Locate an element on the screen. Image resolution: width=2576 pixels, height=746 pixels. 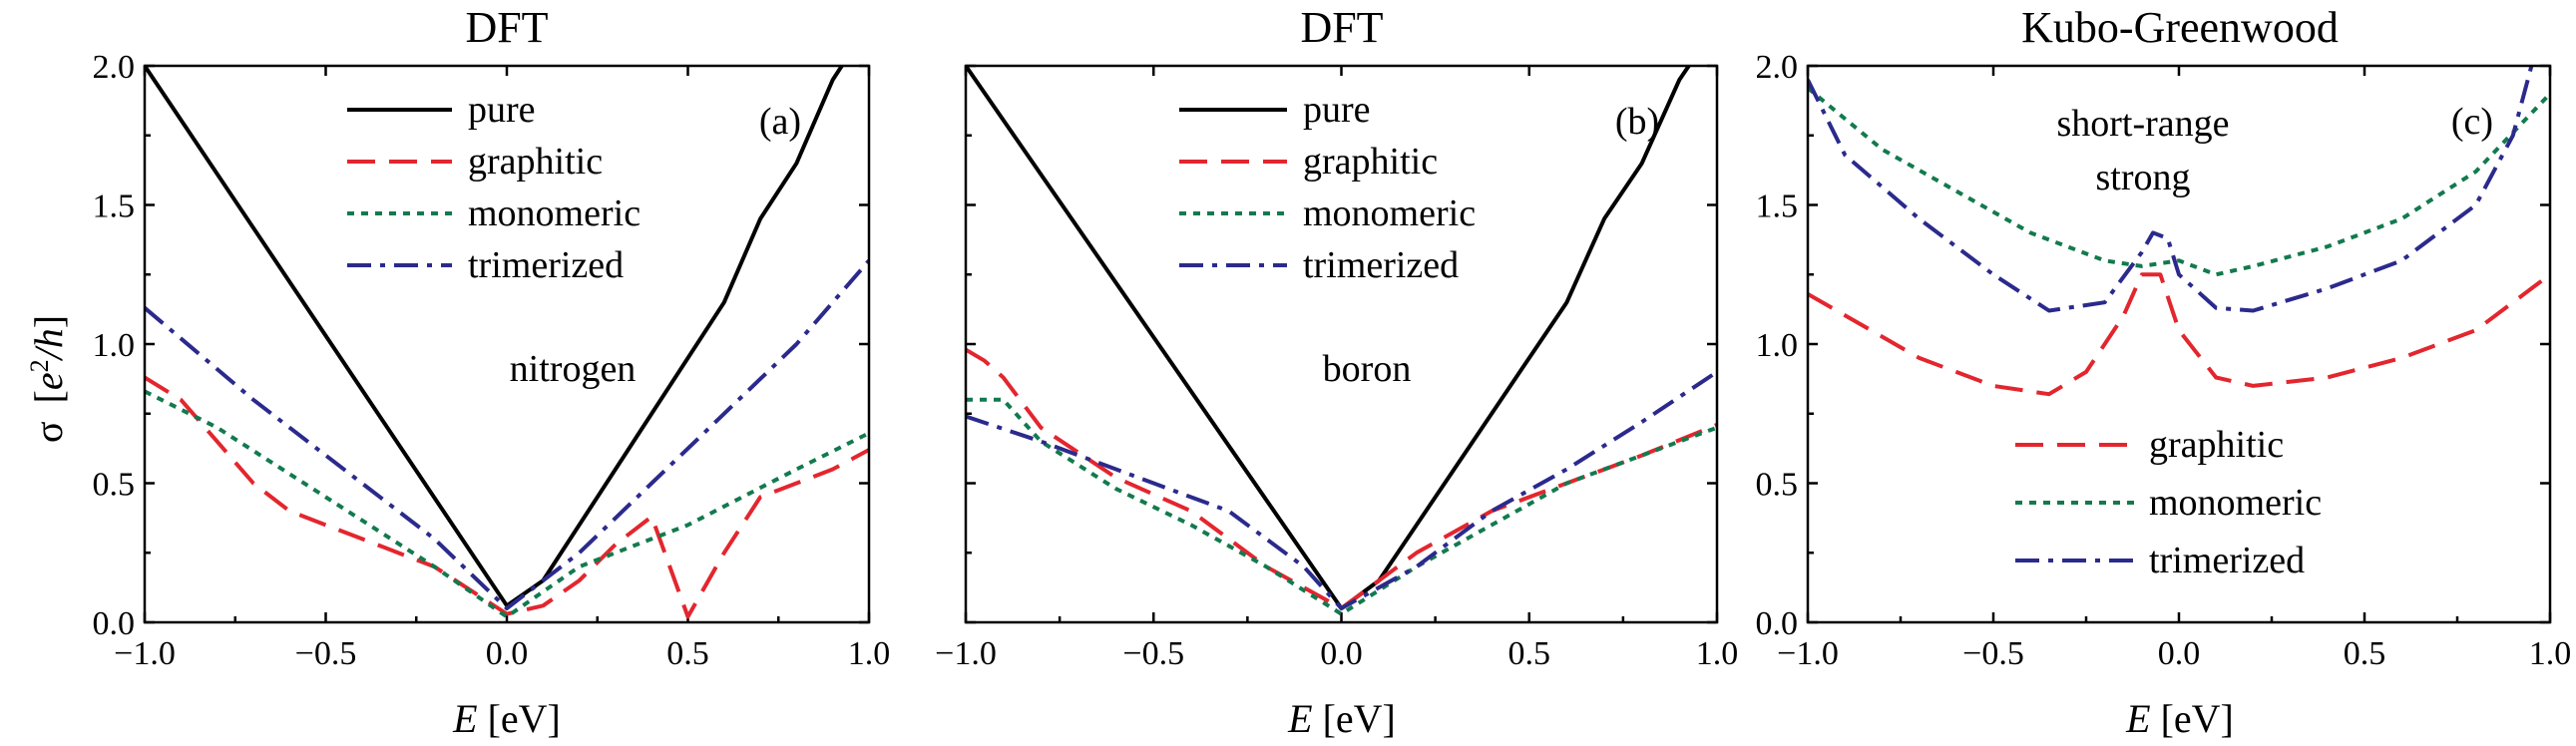
panel-b-series-monomeric is located at coordinates (1341, 506).